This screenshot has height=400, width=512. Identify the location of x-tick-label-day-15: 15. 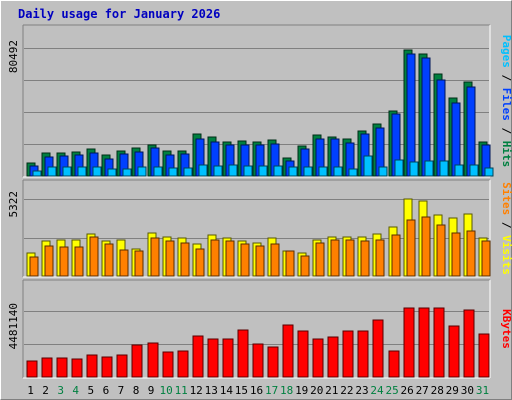
(241, 390).